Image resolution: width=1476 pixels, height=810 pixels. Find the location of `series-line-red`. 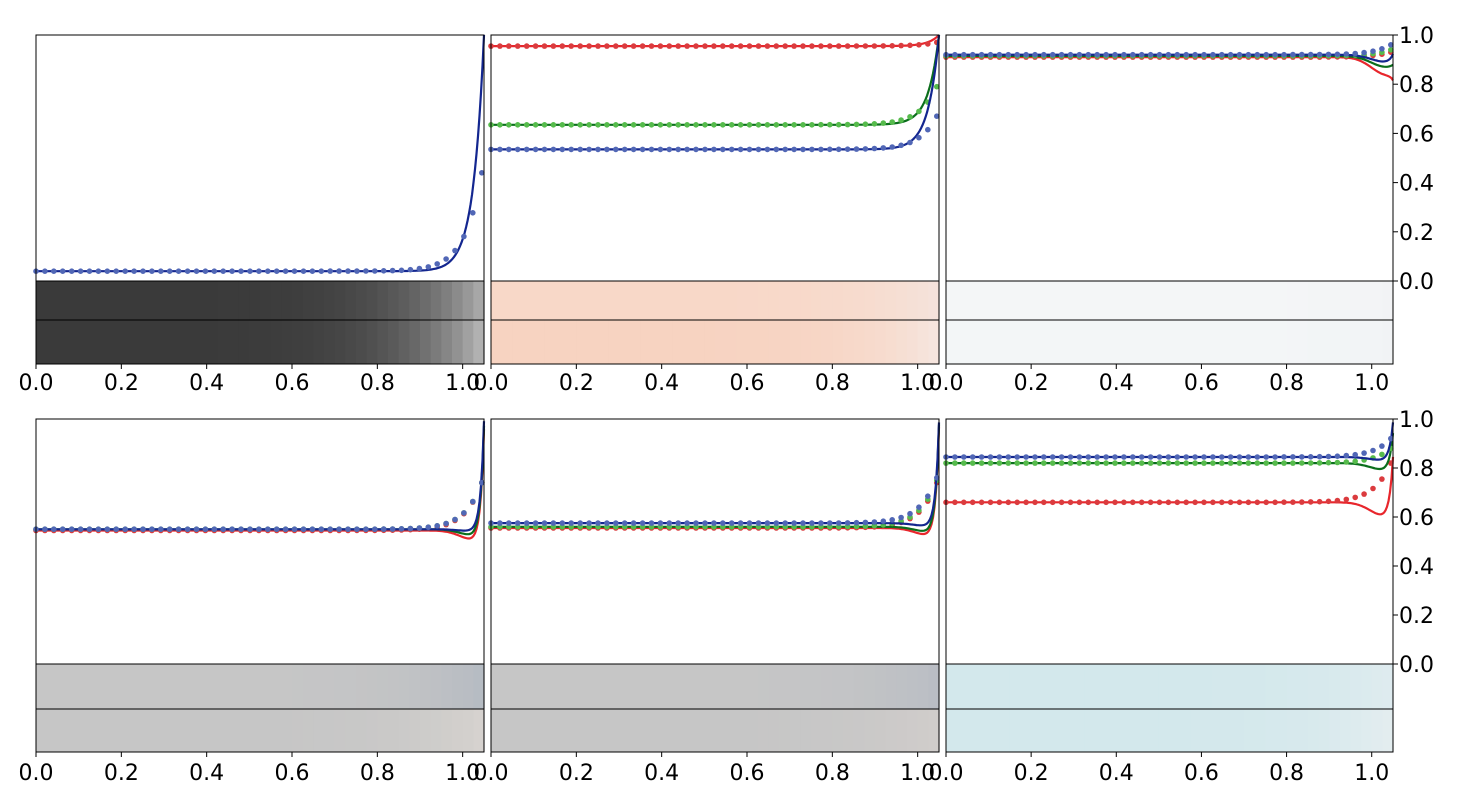

series-line-red is located at coordinates (261, 484).